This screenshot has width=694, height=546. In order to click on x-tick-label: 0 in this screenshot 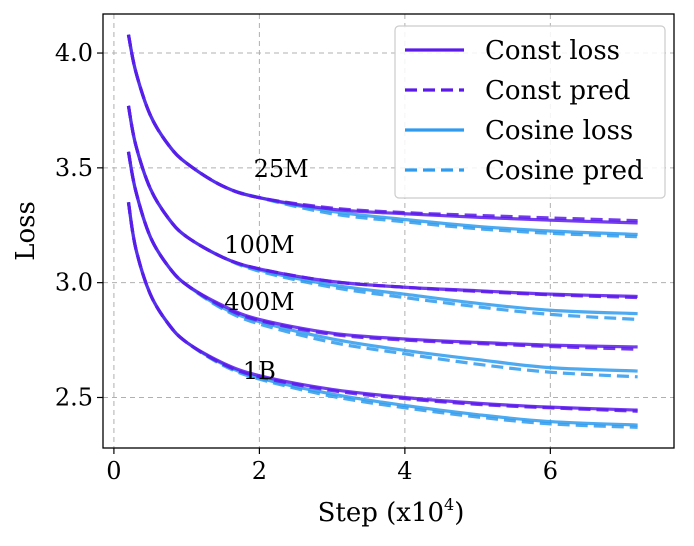, I will do `click(113, 471)`.